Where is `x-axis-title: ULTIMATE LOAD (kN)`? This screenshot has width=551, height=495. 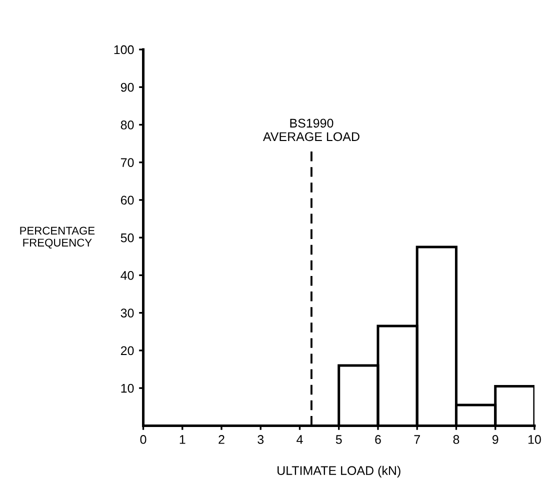
x-axis-title: ULTIMATE LOAD (kN) is located at coordinates (339, 472).